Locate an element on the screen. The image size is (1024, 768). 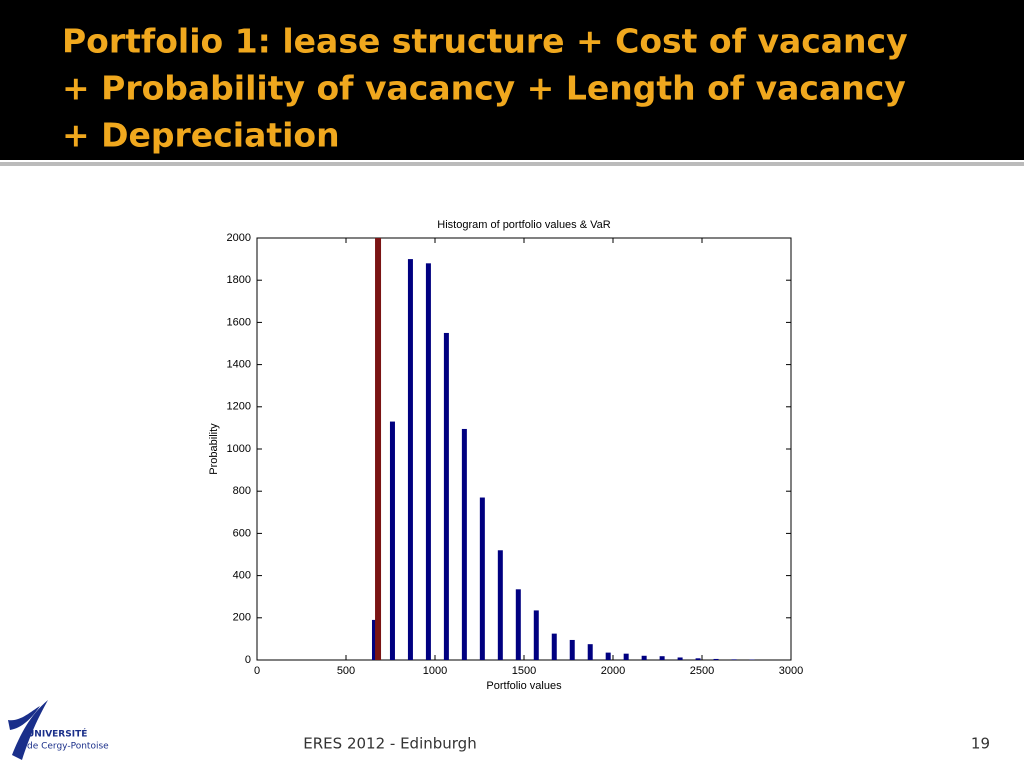
logo-text: UNIVERSITÉ is located at coordinates (57, 734).